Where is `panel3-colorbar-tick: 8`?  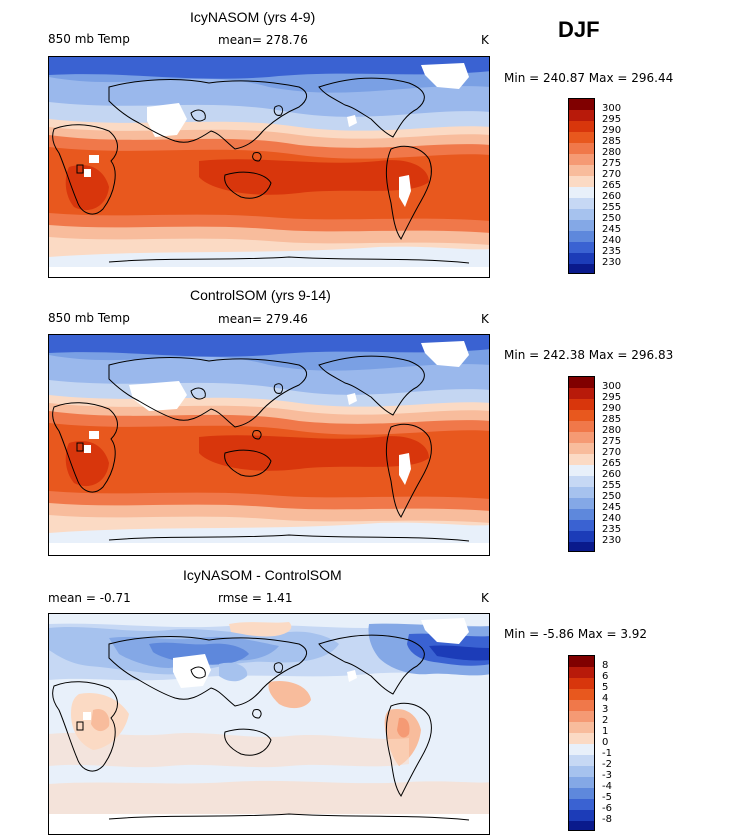 panel3-colorbar-tick: 8 is located at coordinates (605, 665).